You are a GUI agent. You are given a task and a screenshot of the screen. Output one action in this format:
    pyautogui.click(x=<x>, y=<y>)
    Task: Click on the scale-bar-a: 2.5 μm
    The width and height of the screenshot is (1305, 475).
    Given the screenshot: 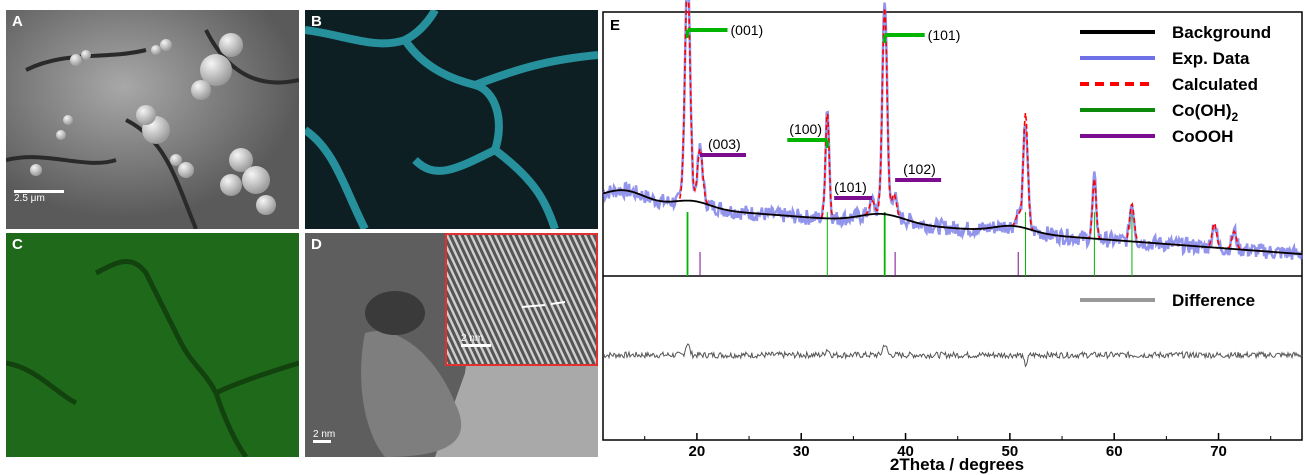 What is the action you would take?
    pyautogui.click(x=39, y=197)
    